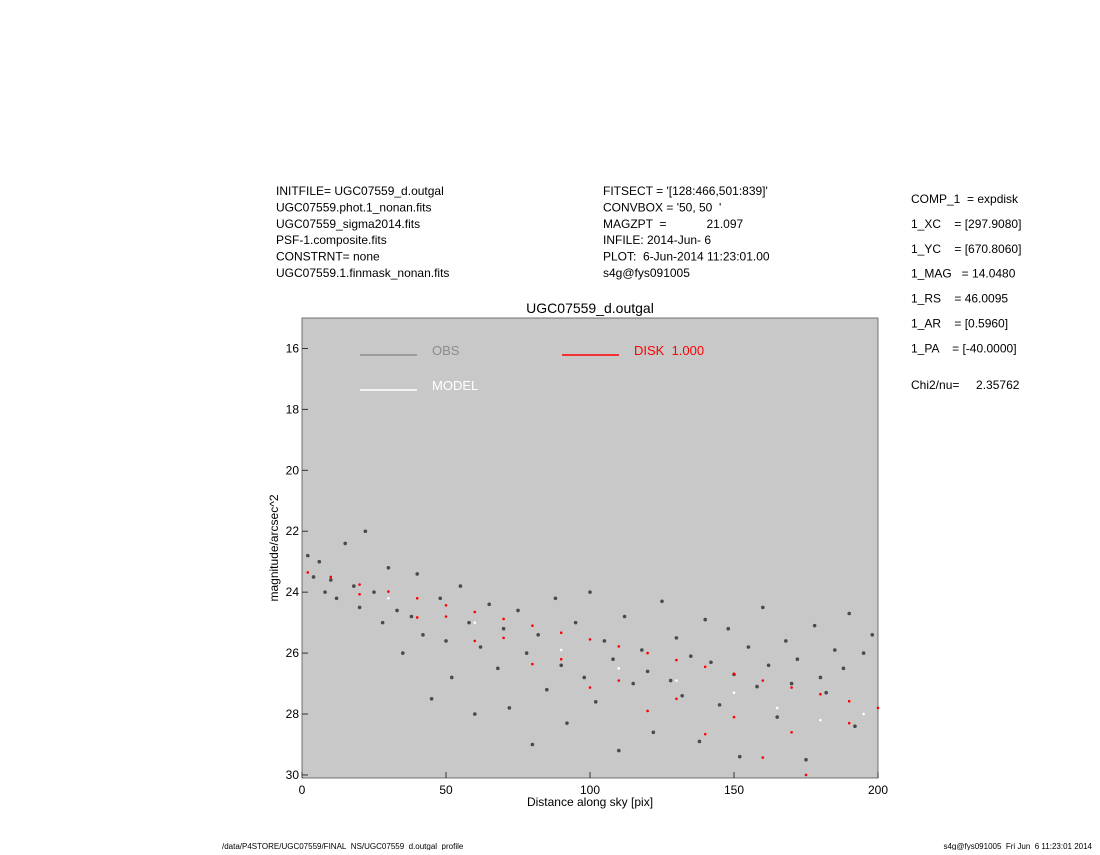 This screenshot has width=1100, height=855. Describe the element at coordinates (293, 592) in the screenshot. I see `y-tick-label: 24` at that location.